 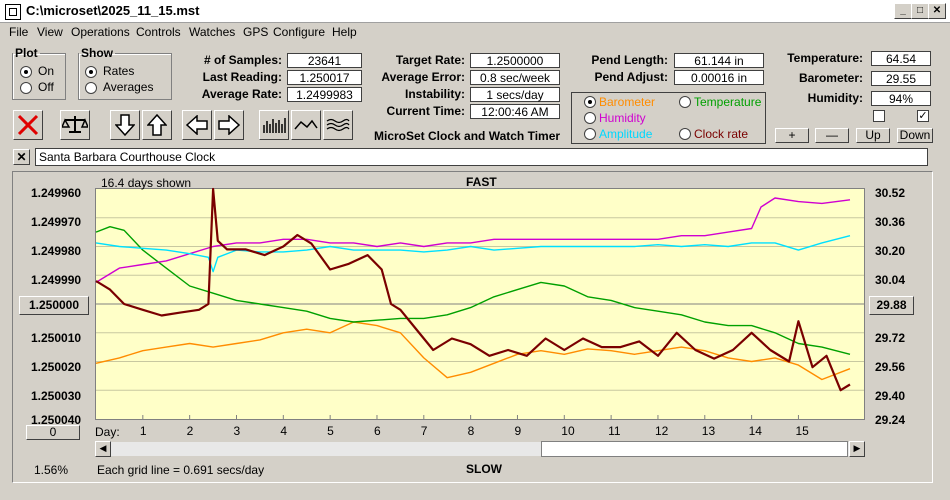 I want to click on arrow-right-button, so click(x=229, y=125).